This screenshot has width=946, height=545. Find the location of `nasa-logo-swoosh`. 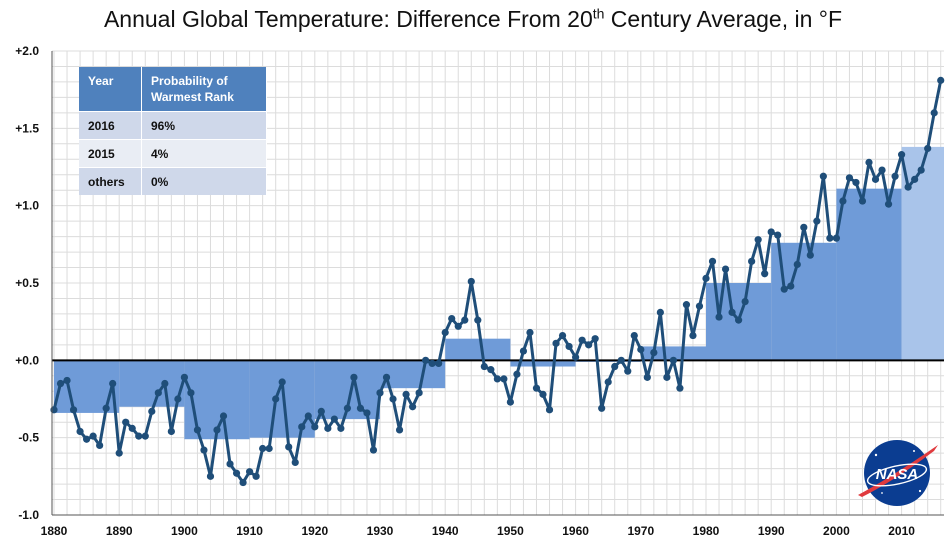

nasa-logo-swoosh is located at coordinates (898, 471).